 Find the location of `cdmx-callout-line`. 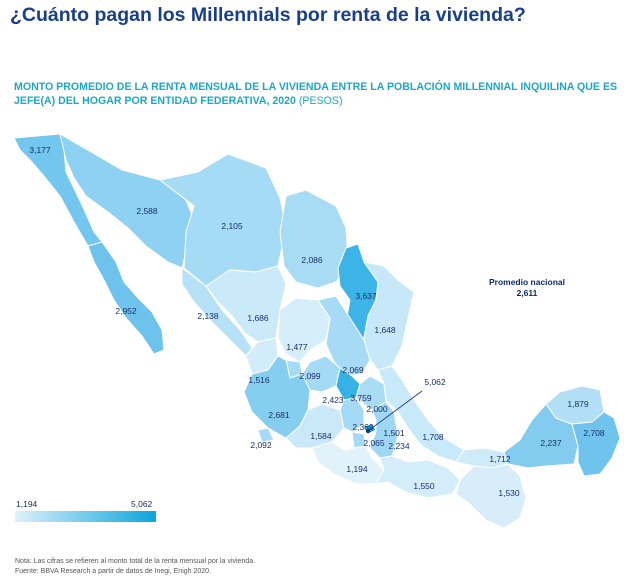

cdmx-callout-line is located at coordinates (395, 411).